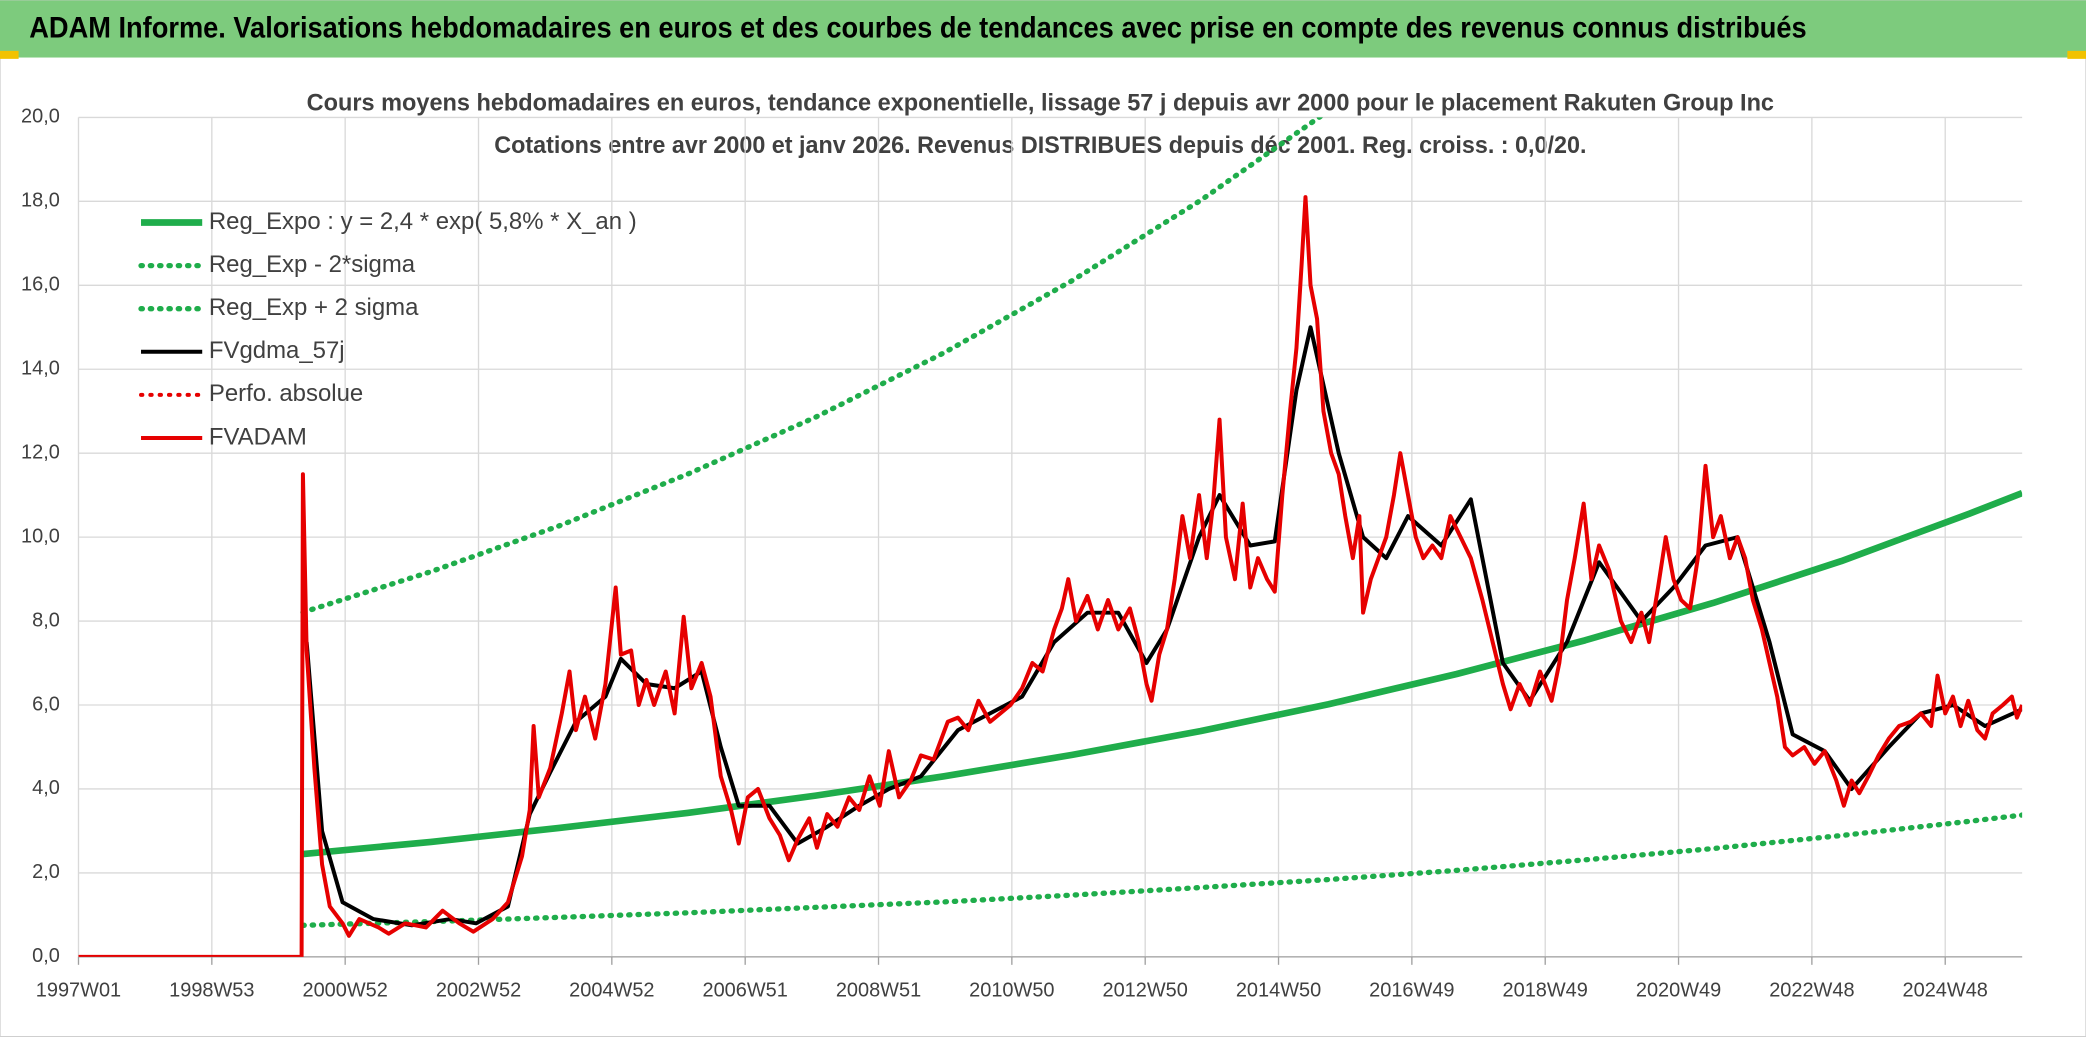 The image size is (2086, 1042). What do you see at coordinates (1278, 991) in the screenshot?
I see `x-tick-label: 2014W50` at bounding box center [1278, 991].